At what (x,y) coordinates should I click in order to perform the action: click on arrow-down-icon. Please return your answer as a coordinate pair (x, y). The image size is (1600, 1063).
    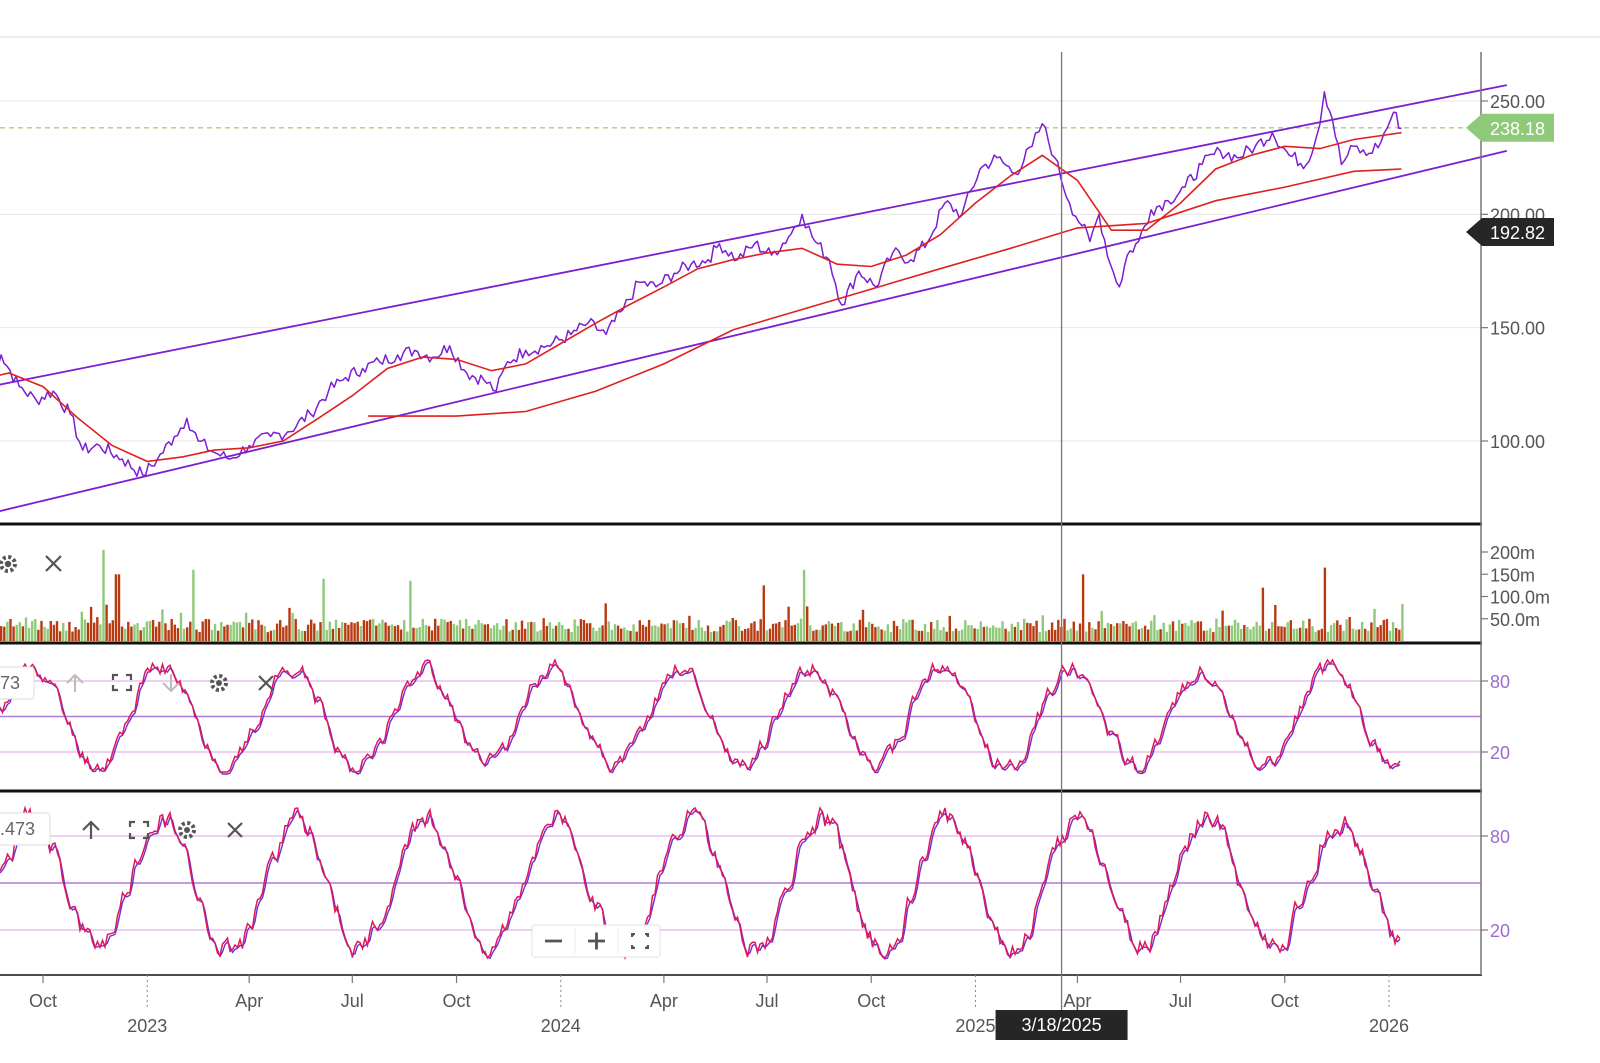
    Looking at the image, I should click on (171, 683).